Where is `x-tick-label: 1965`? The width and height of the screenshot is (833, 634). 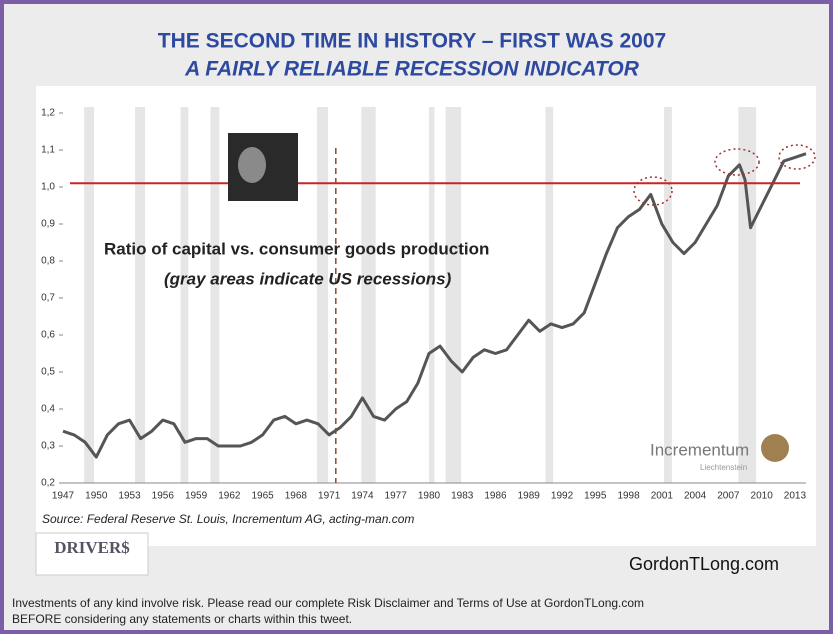
x-tick-label: 1965 is located at coordinates (262, 496).